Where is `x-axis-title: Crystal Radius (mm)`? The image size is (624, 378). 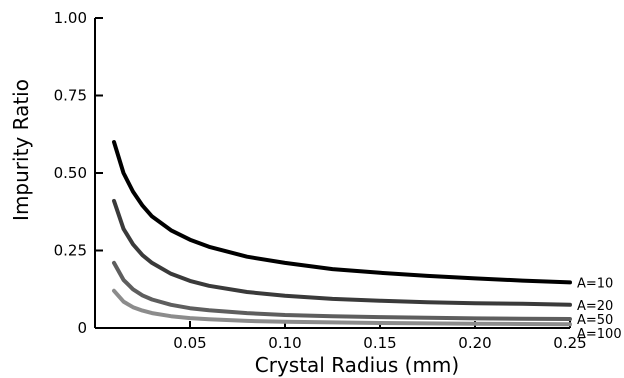
x-axis-title: Crystal Radius (mm) is located at coordinates (357, 365).